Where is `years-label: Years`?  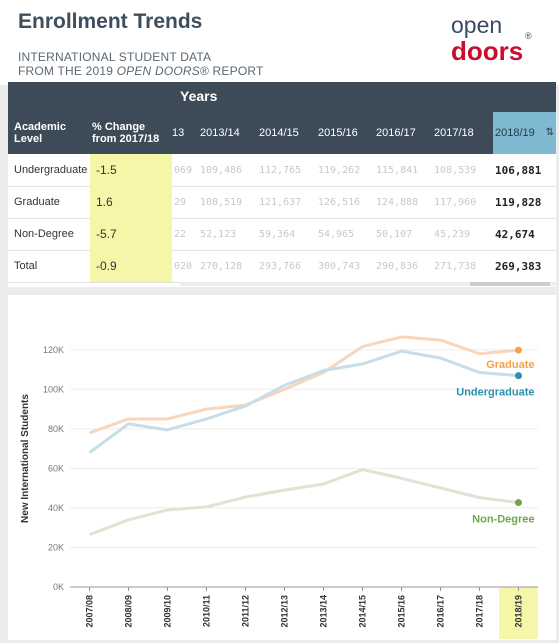
years-label: Years is located at coordinates (199, 96).